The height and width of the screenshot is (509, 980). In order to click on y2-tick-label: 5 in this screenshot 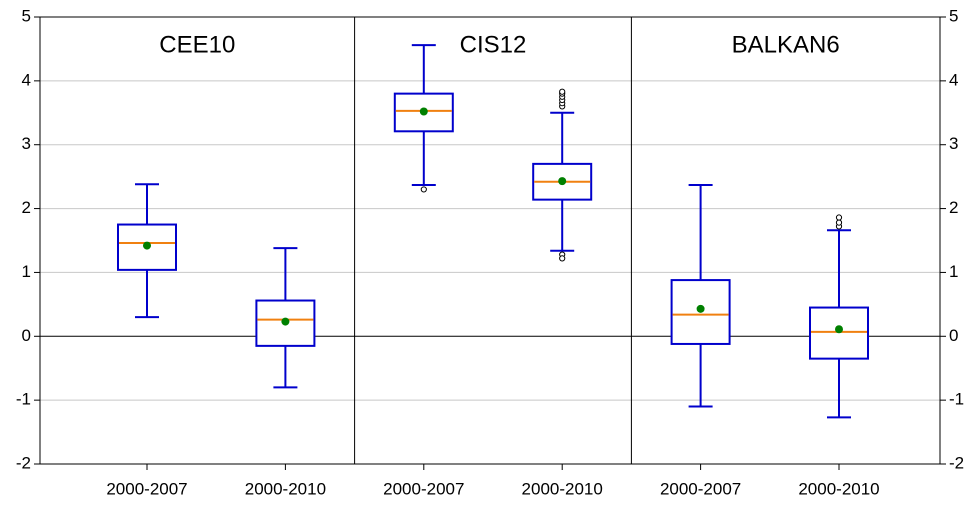, I will do `click(953, 15)`.